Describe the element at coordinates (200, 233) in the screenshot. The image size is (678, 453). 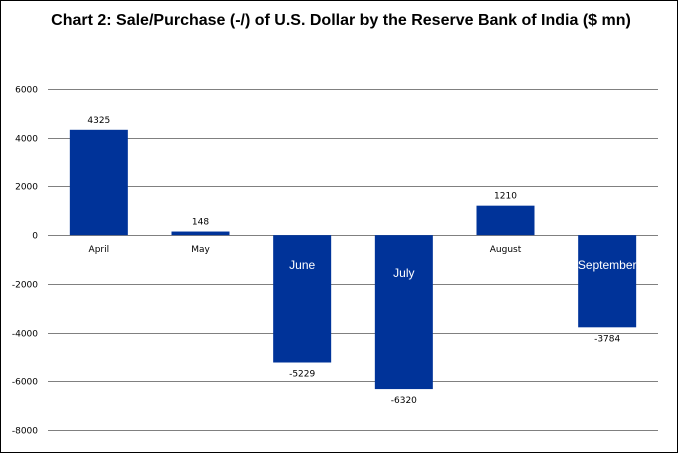
I see `bar-may` at that location.